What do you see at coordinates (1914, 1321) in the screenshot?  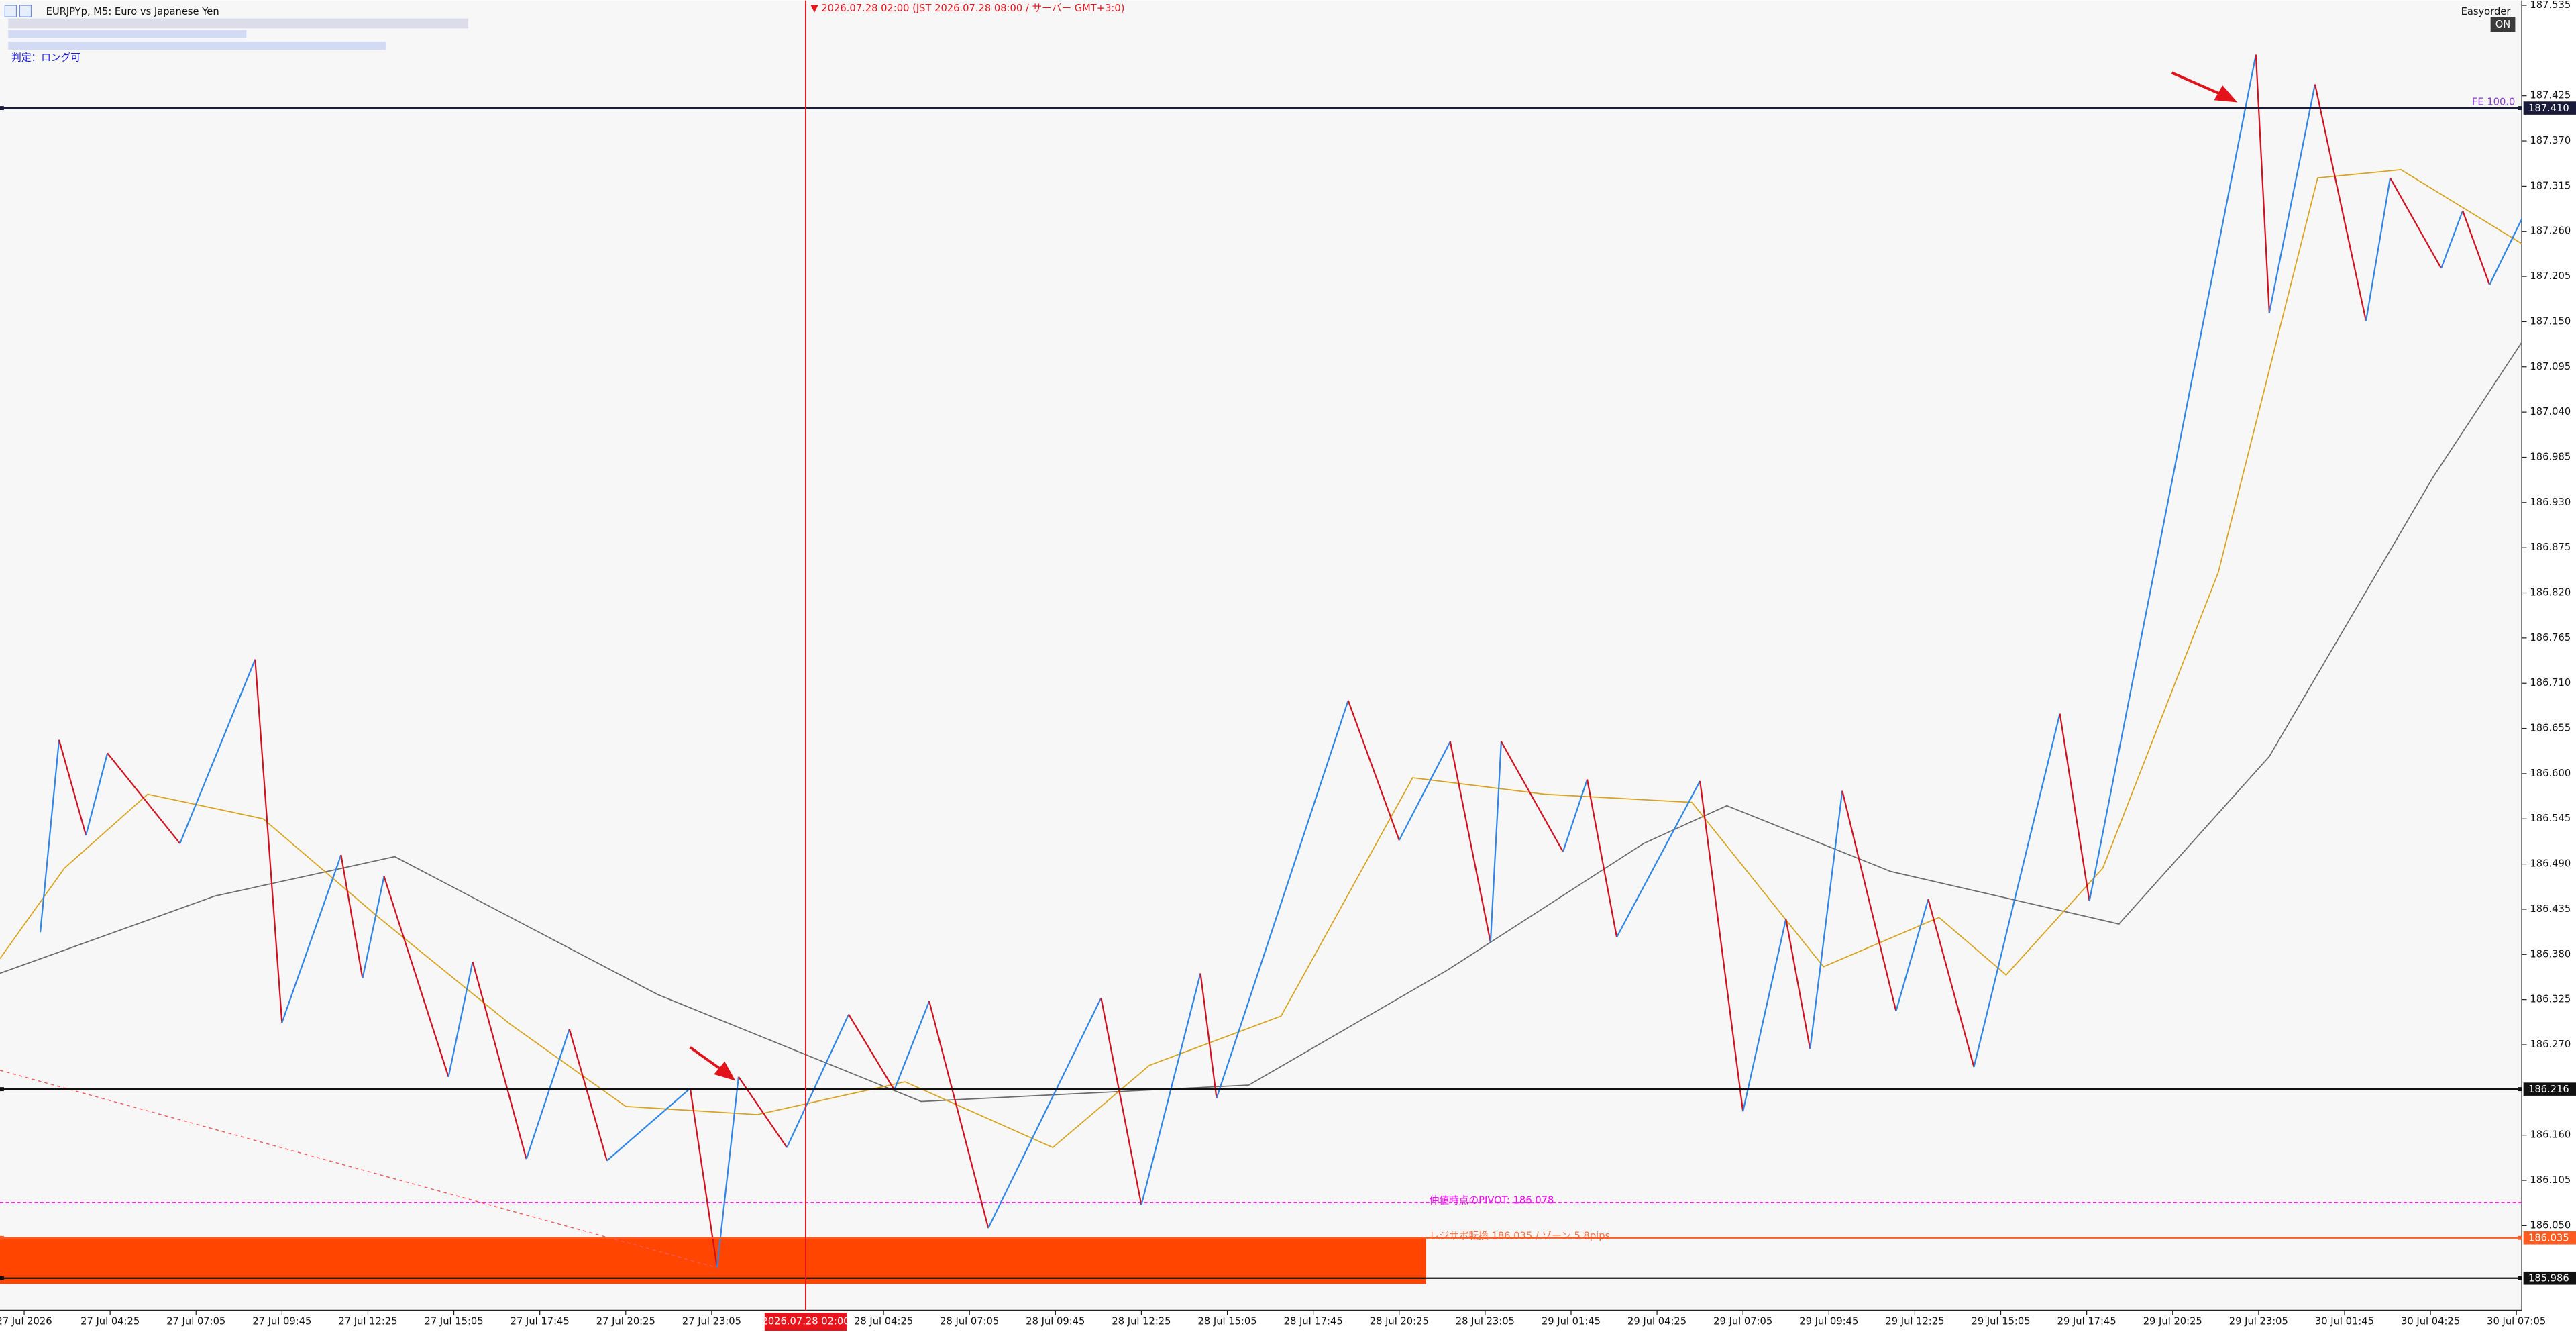 I see `x-tick-label: 29 Jul 12:25` at bounding box center [1914, 1321].